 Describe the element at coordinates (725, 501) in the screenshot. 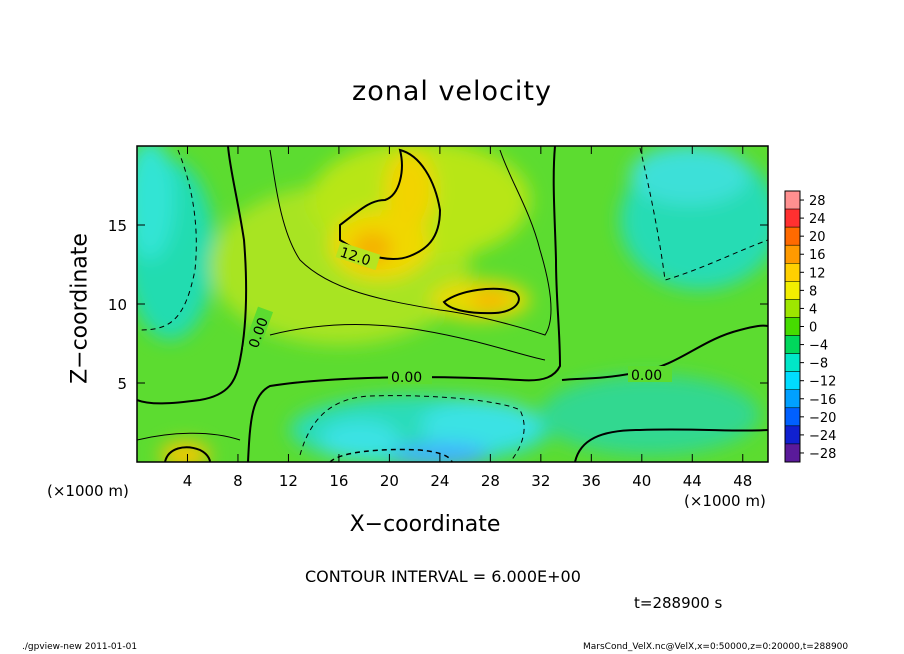

I see `x-unit-label-right: (×1000 m)` at that location.